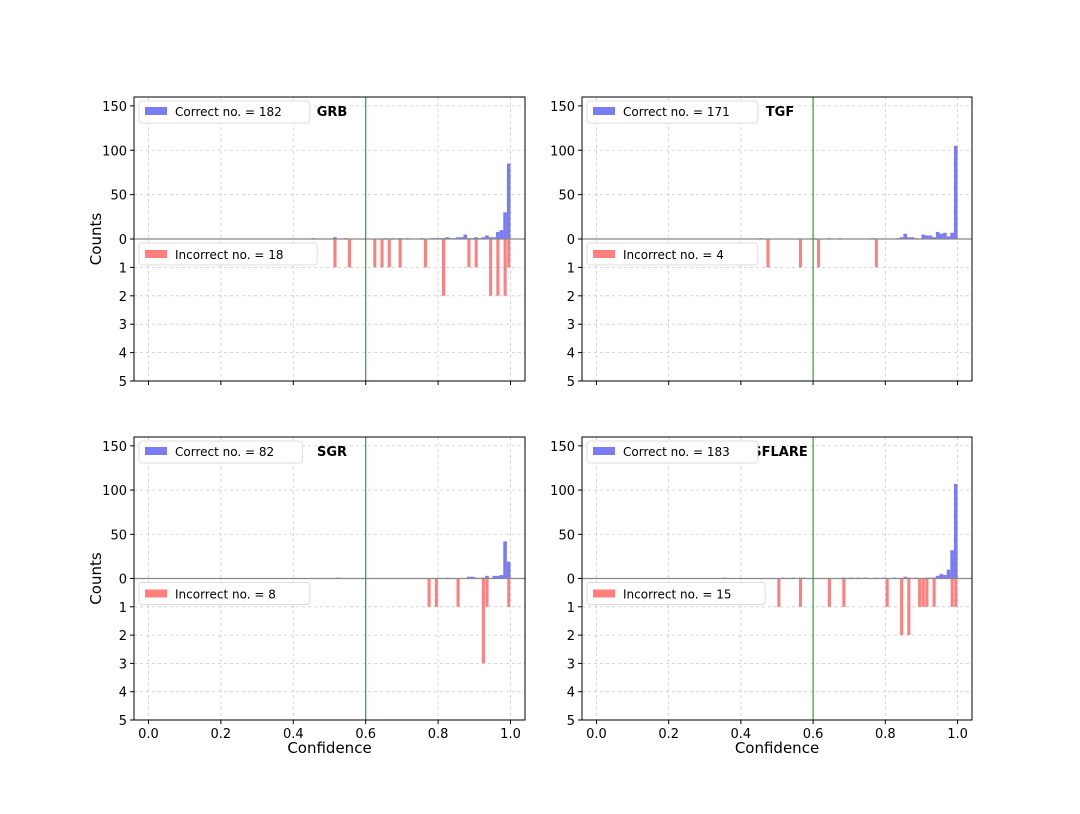  What do you see at coordinates (114, 491) in the screenshot?
I see `y-tick-label: 100` at bounding box center [114, 491].